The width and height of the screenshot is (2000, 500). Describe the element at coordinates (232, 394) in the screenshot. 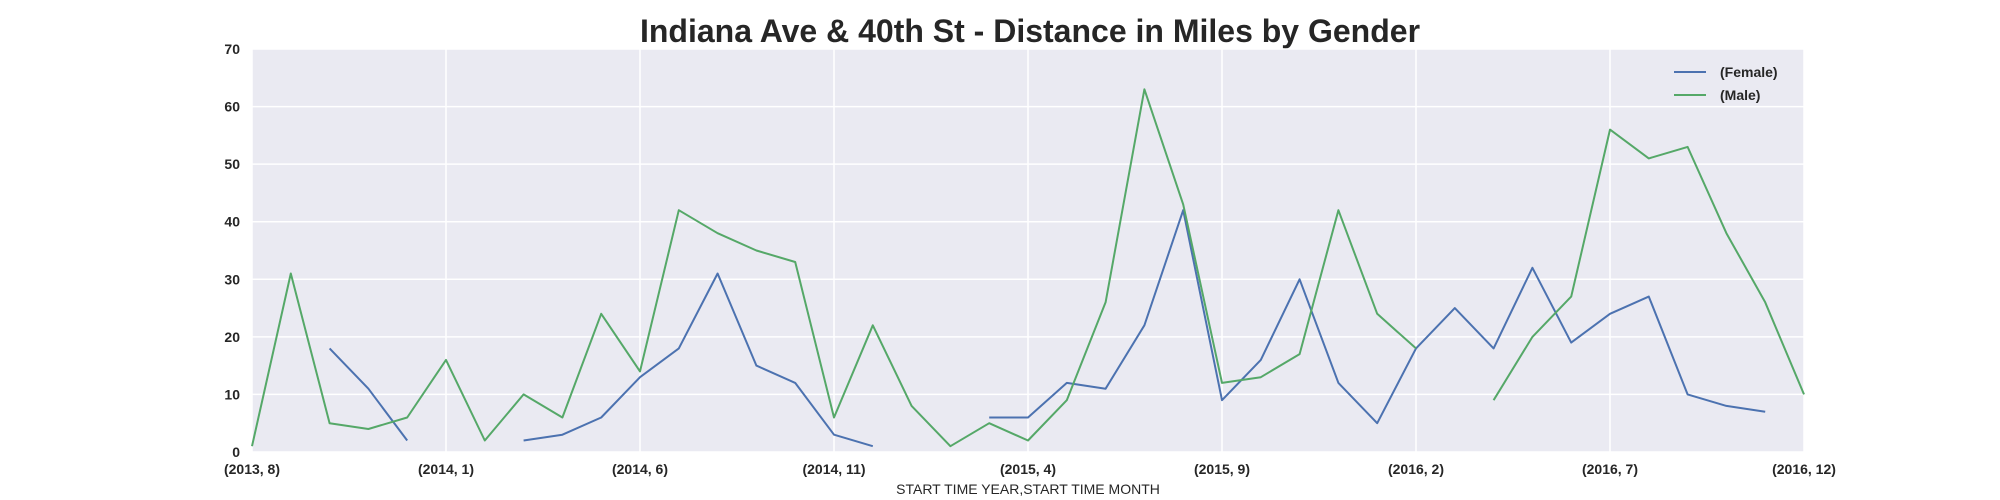

I see `y-tick-label: 10` at that location.